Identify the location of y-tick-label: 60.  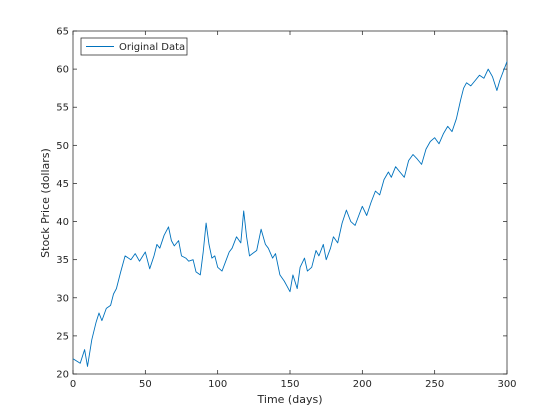
(62, 70).